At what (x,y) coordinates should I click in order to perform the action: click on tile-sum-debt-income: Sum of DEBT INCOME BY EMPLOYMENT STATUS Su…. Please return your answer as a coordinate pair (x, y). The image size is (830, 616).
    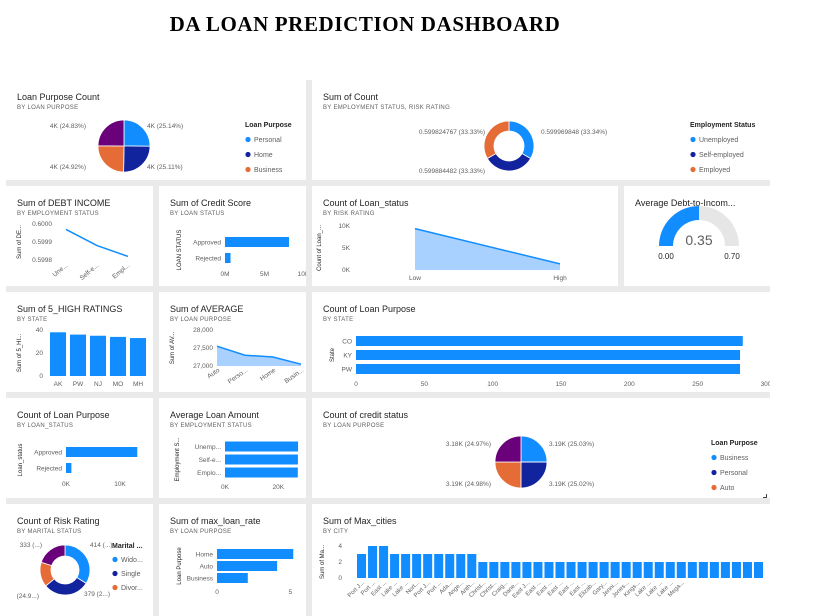
    Looking at the image, I should click on (79, 236).